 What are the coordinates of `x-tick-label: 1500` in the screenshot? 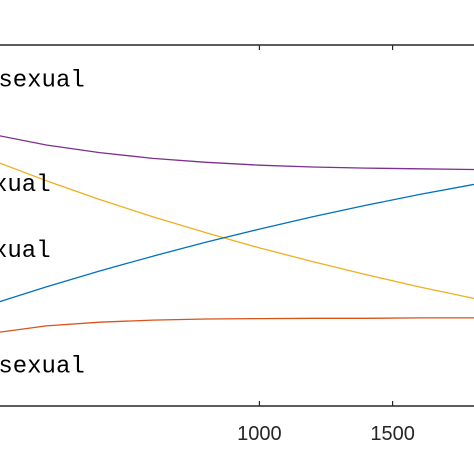 It's located at (392, 434).